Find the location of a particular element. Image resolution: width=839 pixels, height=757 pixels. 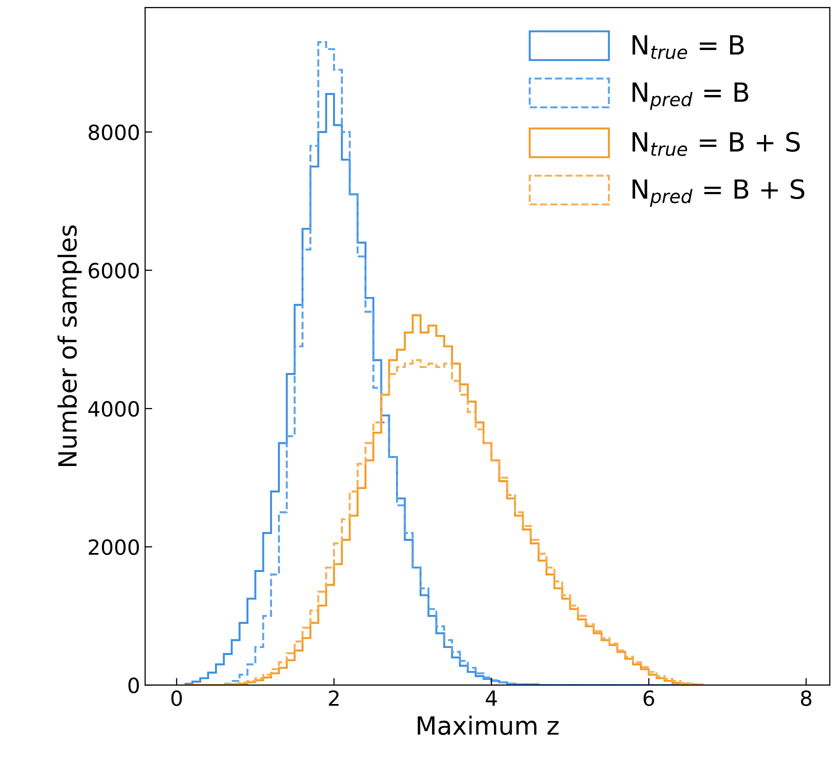

y-tick-label: 6000 is located at coordinates (113, 270).